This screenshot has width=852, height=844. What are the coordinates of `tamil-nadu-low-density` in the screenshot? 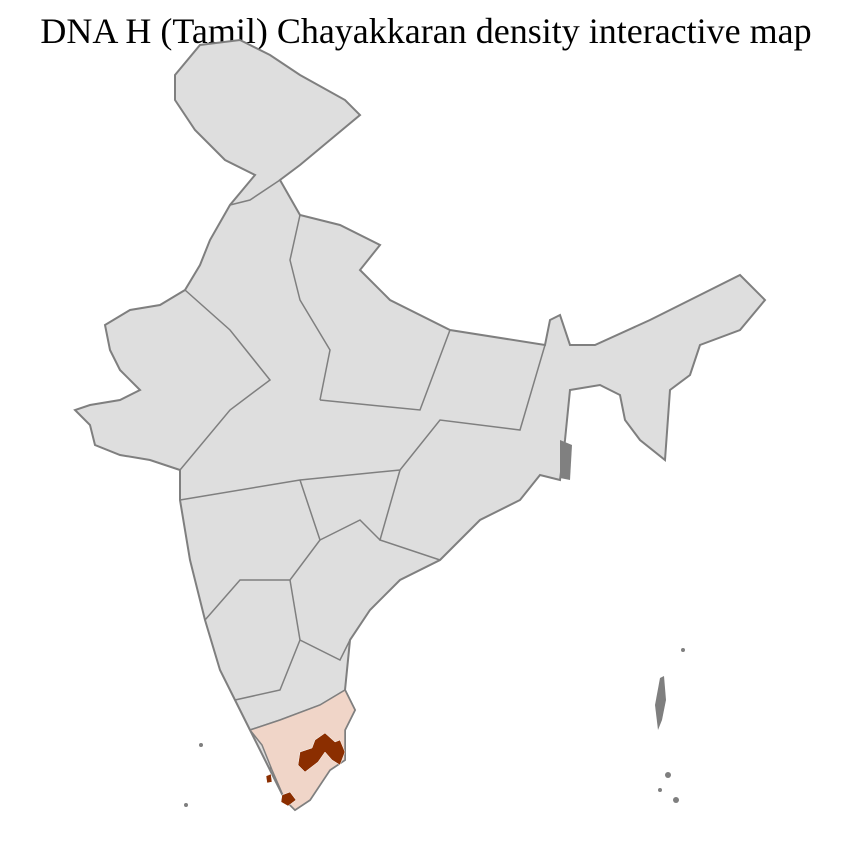 It's located at (302, 749).